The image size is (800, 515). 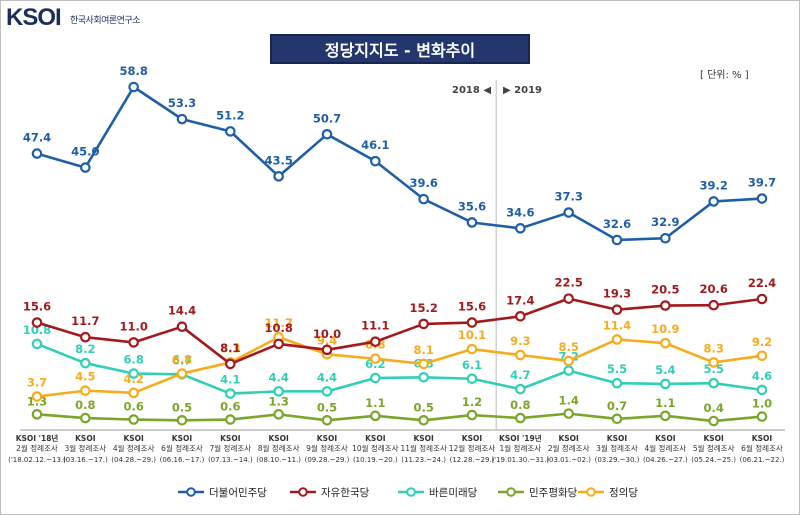 I want to click on org-name: 한국사회여론연구소, so click(x=105, y=21).